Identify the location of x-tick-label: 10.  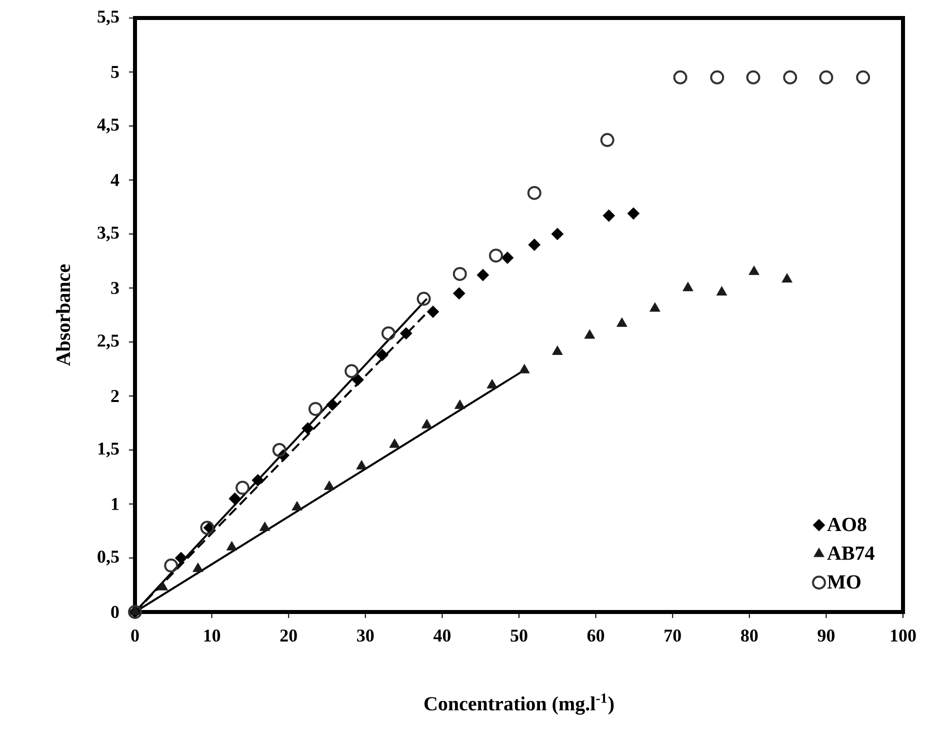
(212, 636).